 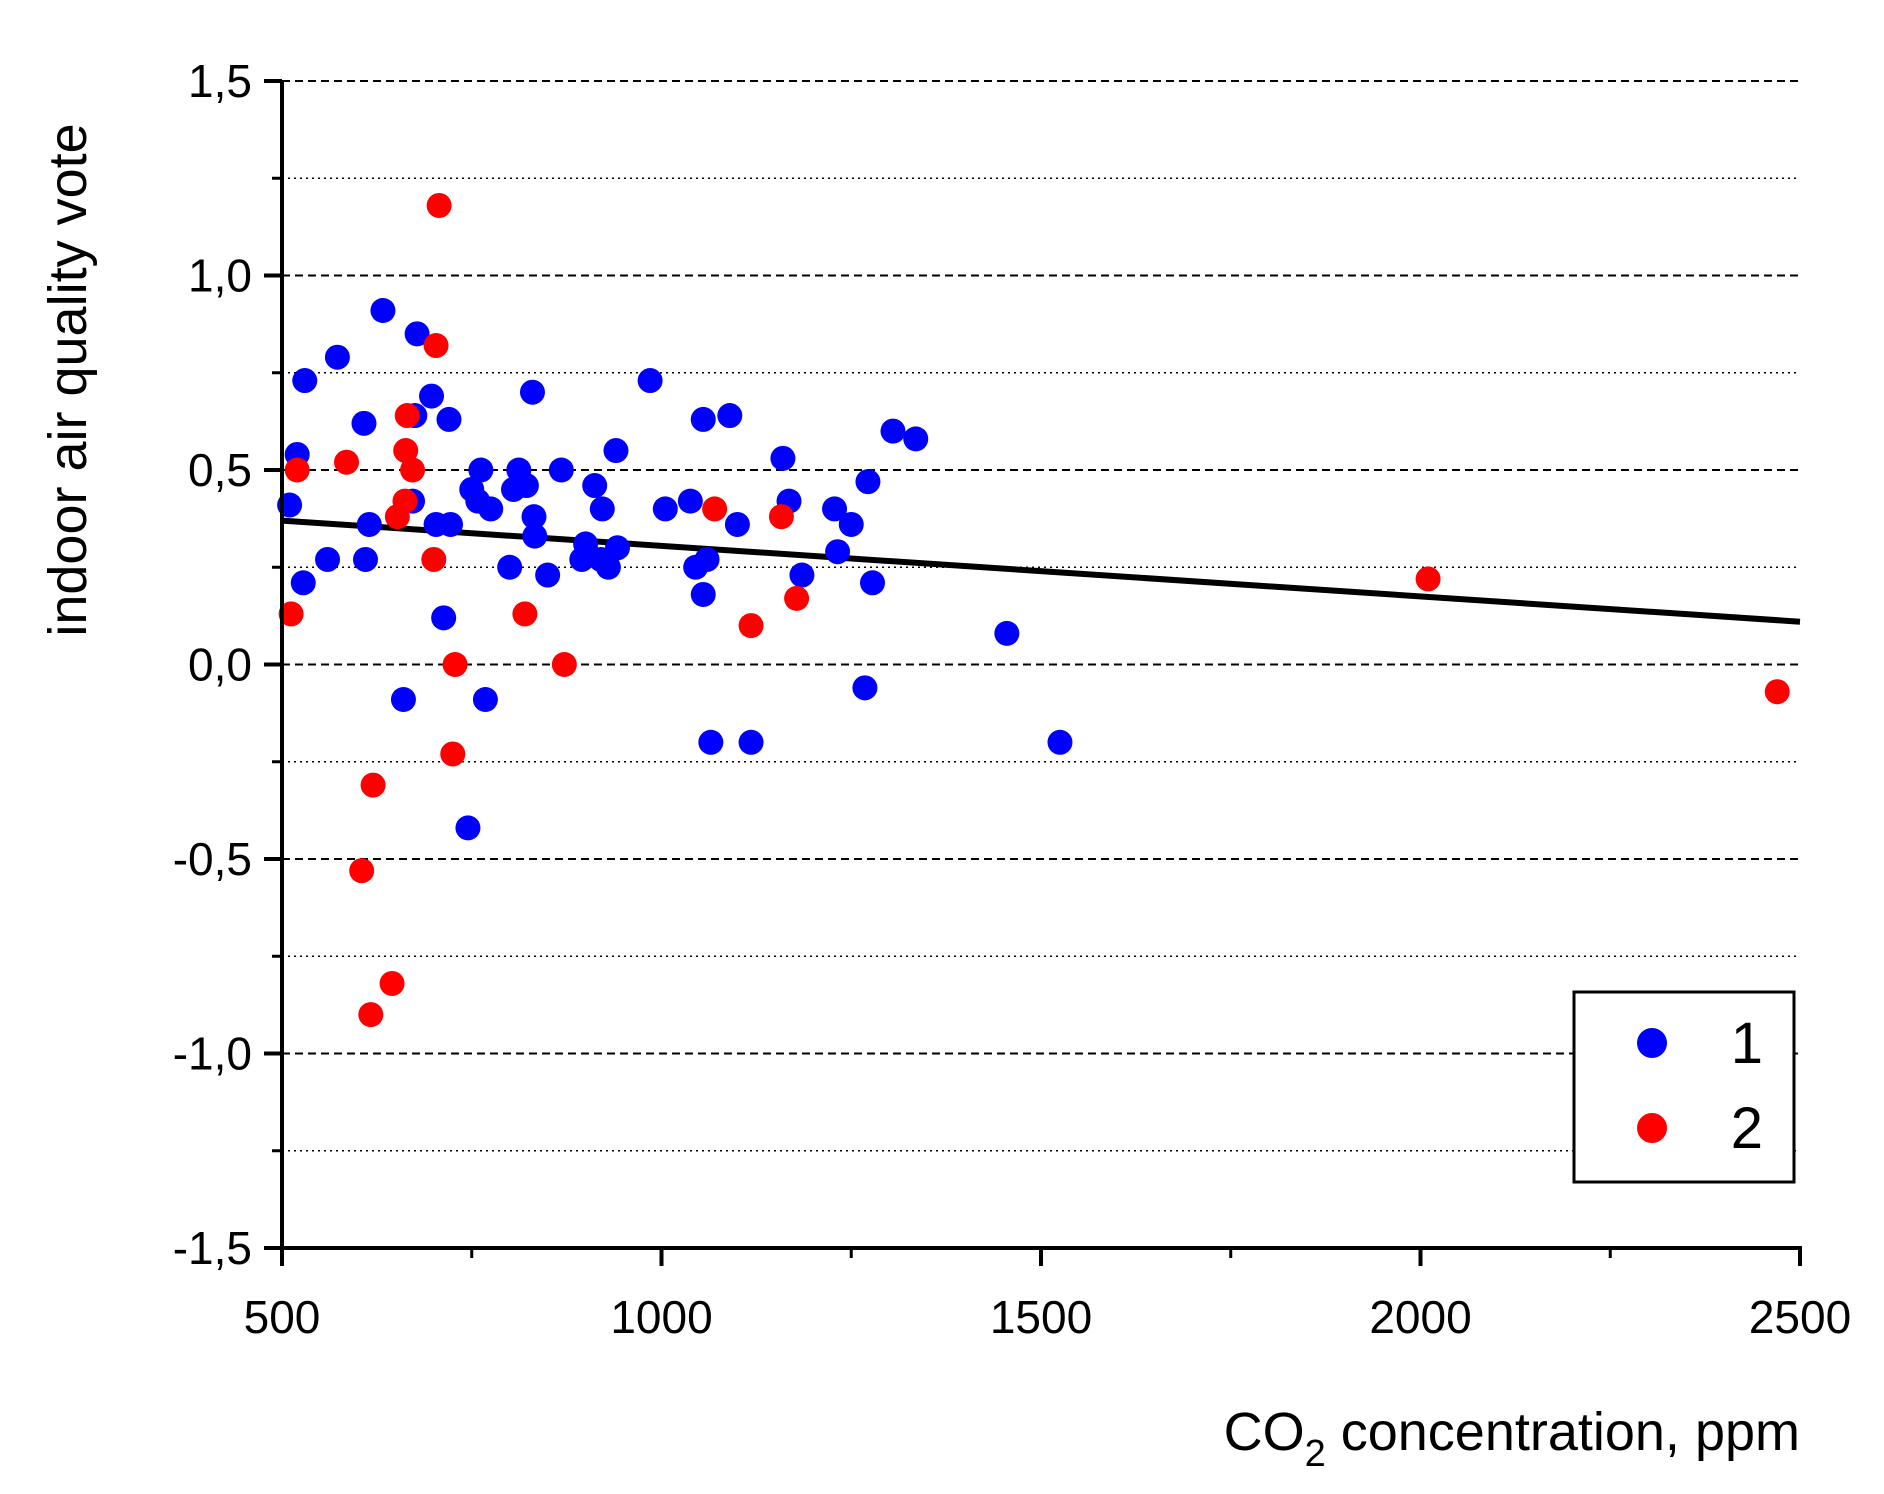 What do you see at coordinates (212, 1248) in the screenshot?
I see `y-tick-label: -1,5` at bounding box center [212, 1248].